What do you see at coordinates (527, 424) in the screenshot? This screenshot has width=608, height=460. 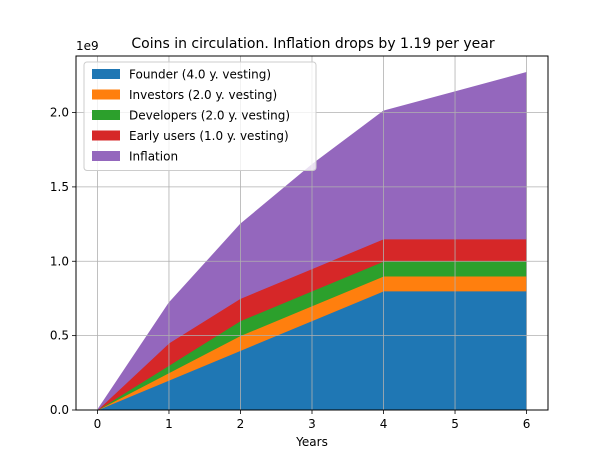 I see `x-tick-label: 6` at bounding box center [527, 424].